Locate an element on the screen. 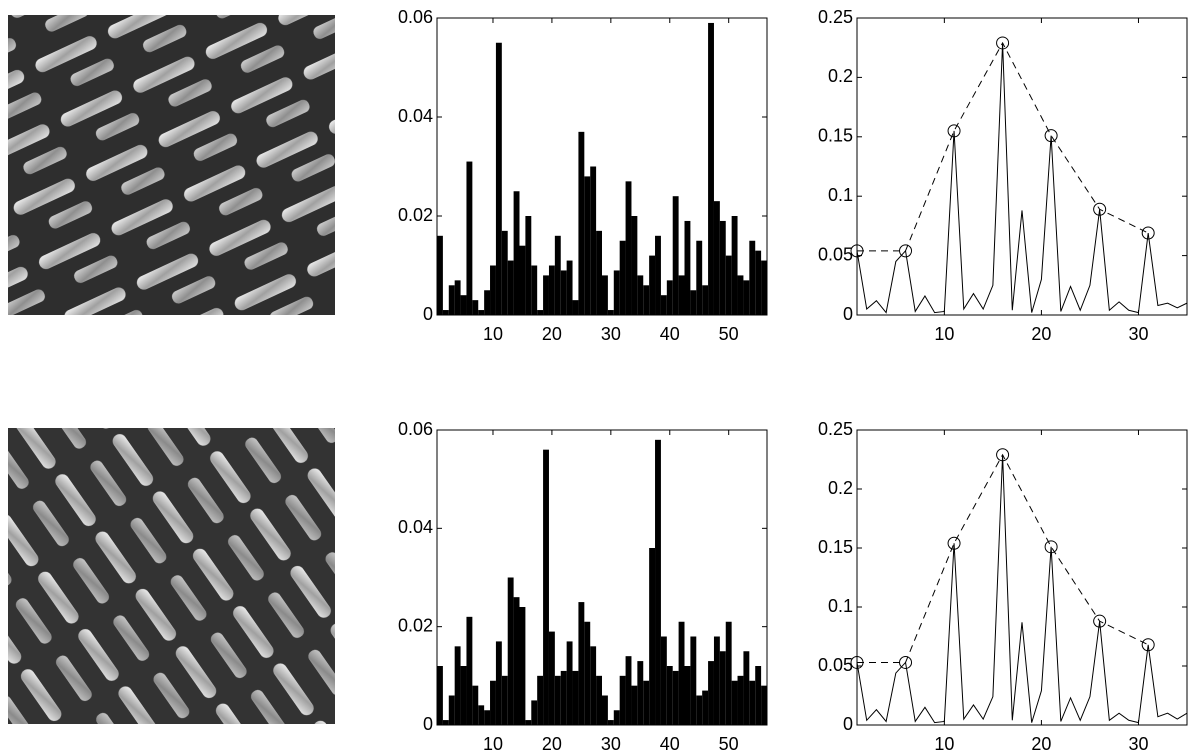 This screenshot has height=755, width=1190. envelope-line is located at coordinates (1003, 558).